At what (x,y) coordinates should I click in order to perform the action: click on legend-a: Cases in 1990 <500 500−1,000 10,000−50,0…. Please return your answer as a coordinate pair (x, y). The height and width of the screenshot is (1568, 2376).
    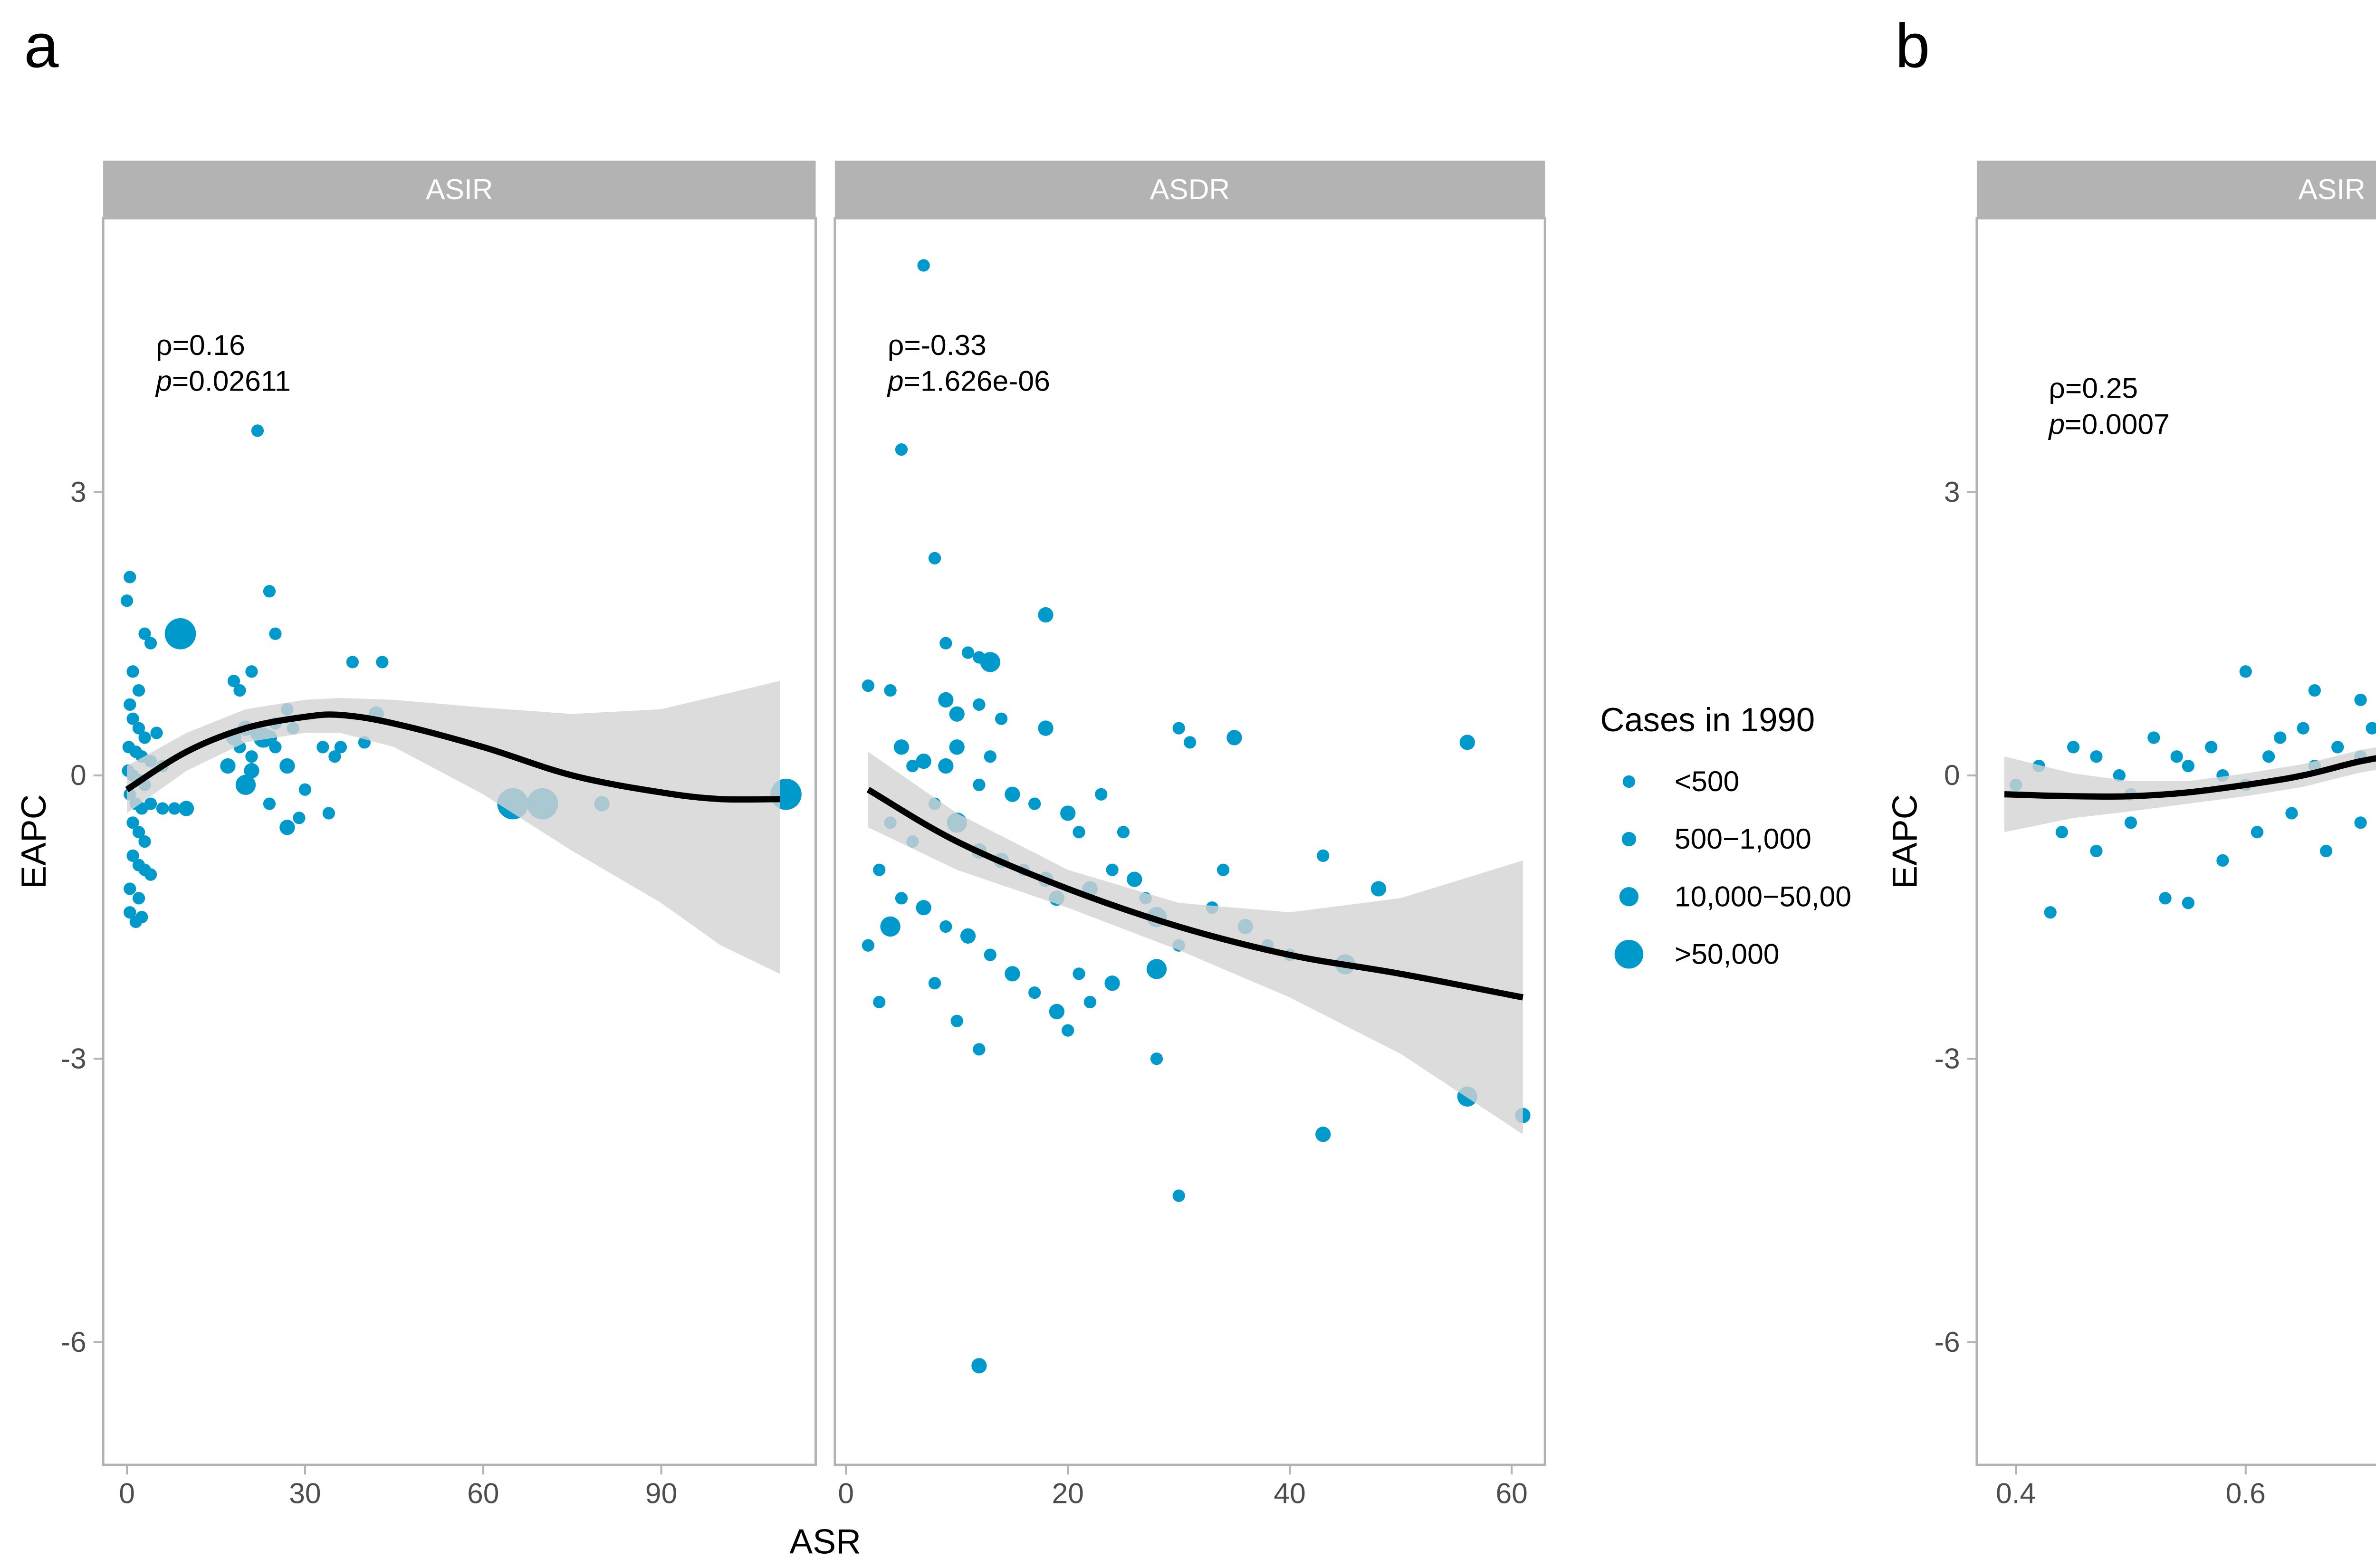
    Looking at the image, I should click on (1725, 836).